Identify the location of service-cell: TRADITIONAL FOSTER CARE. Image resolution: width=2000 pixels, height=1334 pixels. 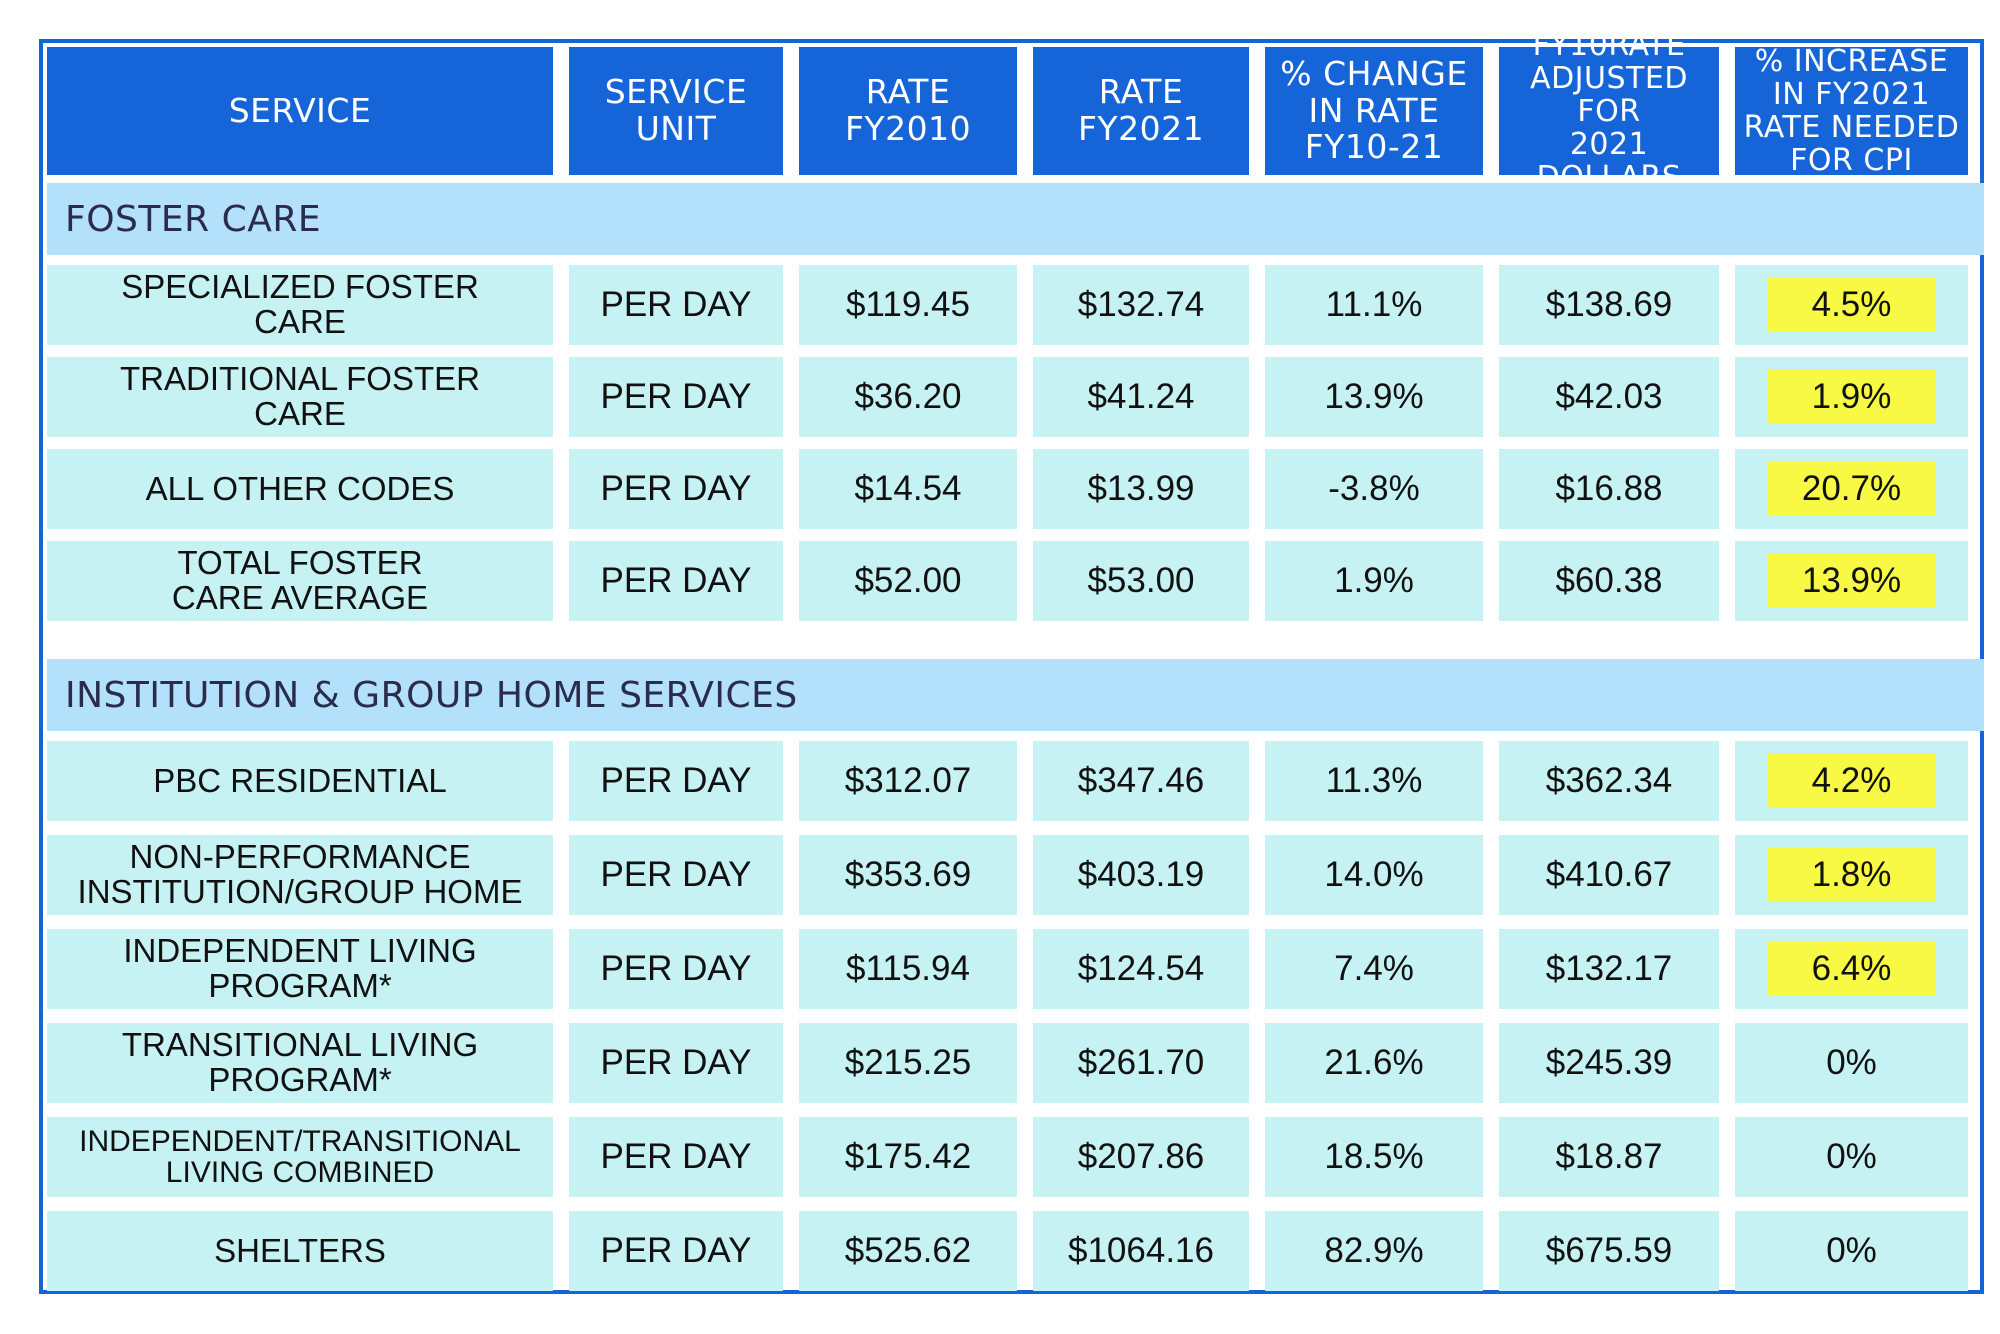
(300, 397).